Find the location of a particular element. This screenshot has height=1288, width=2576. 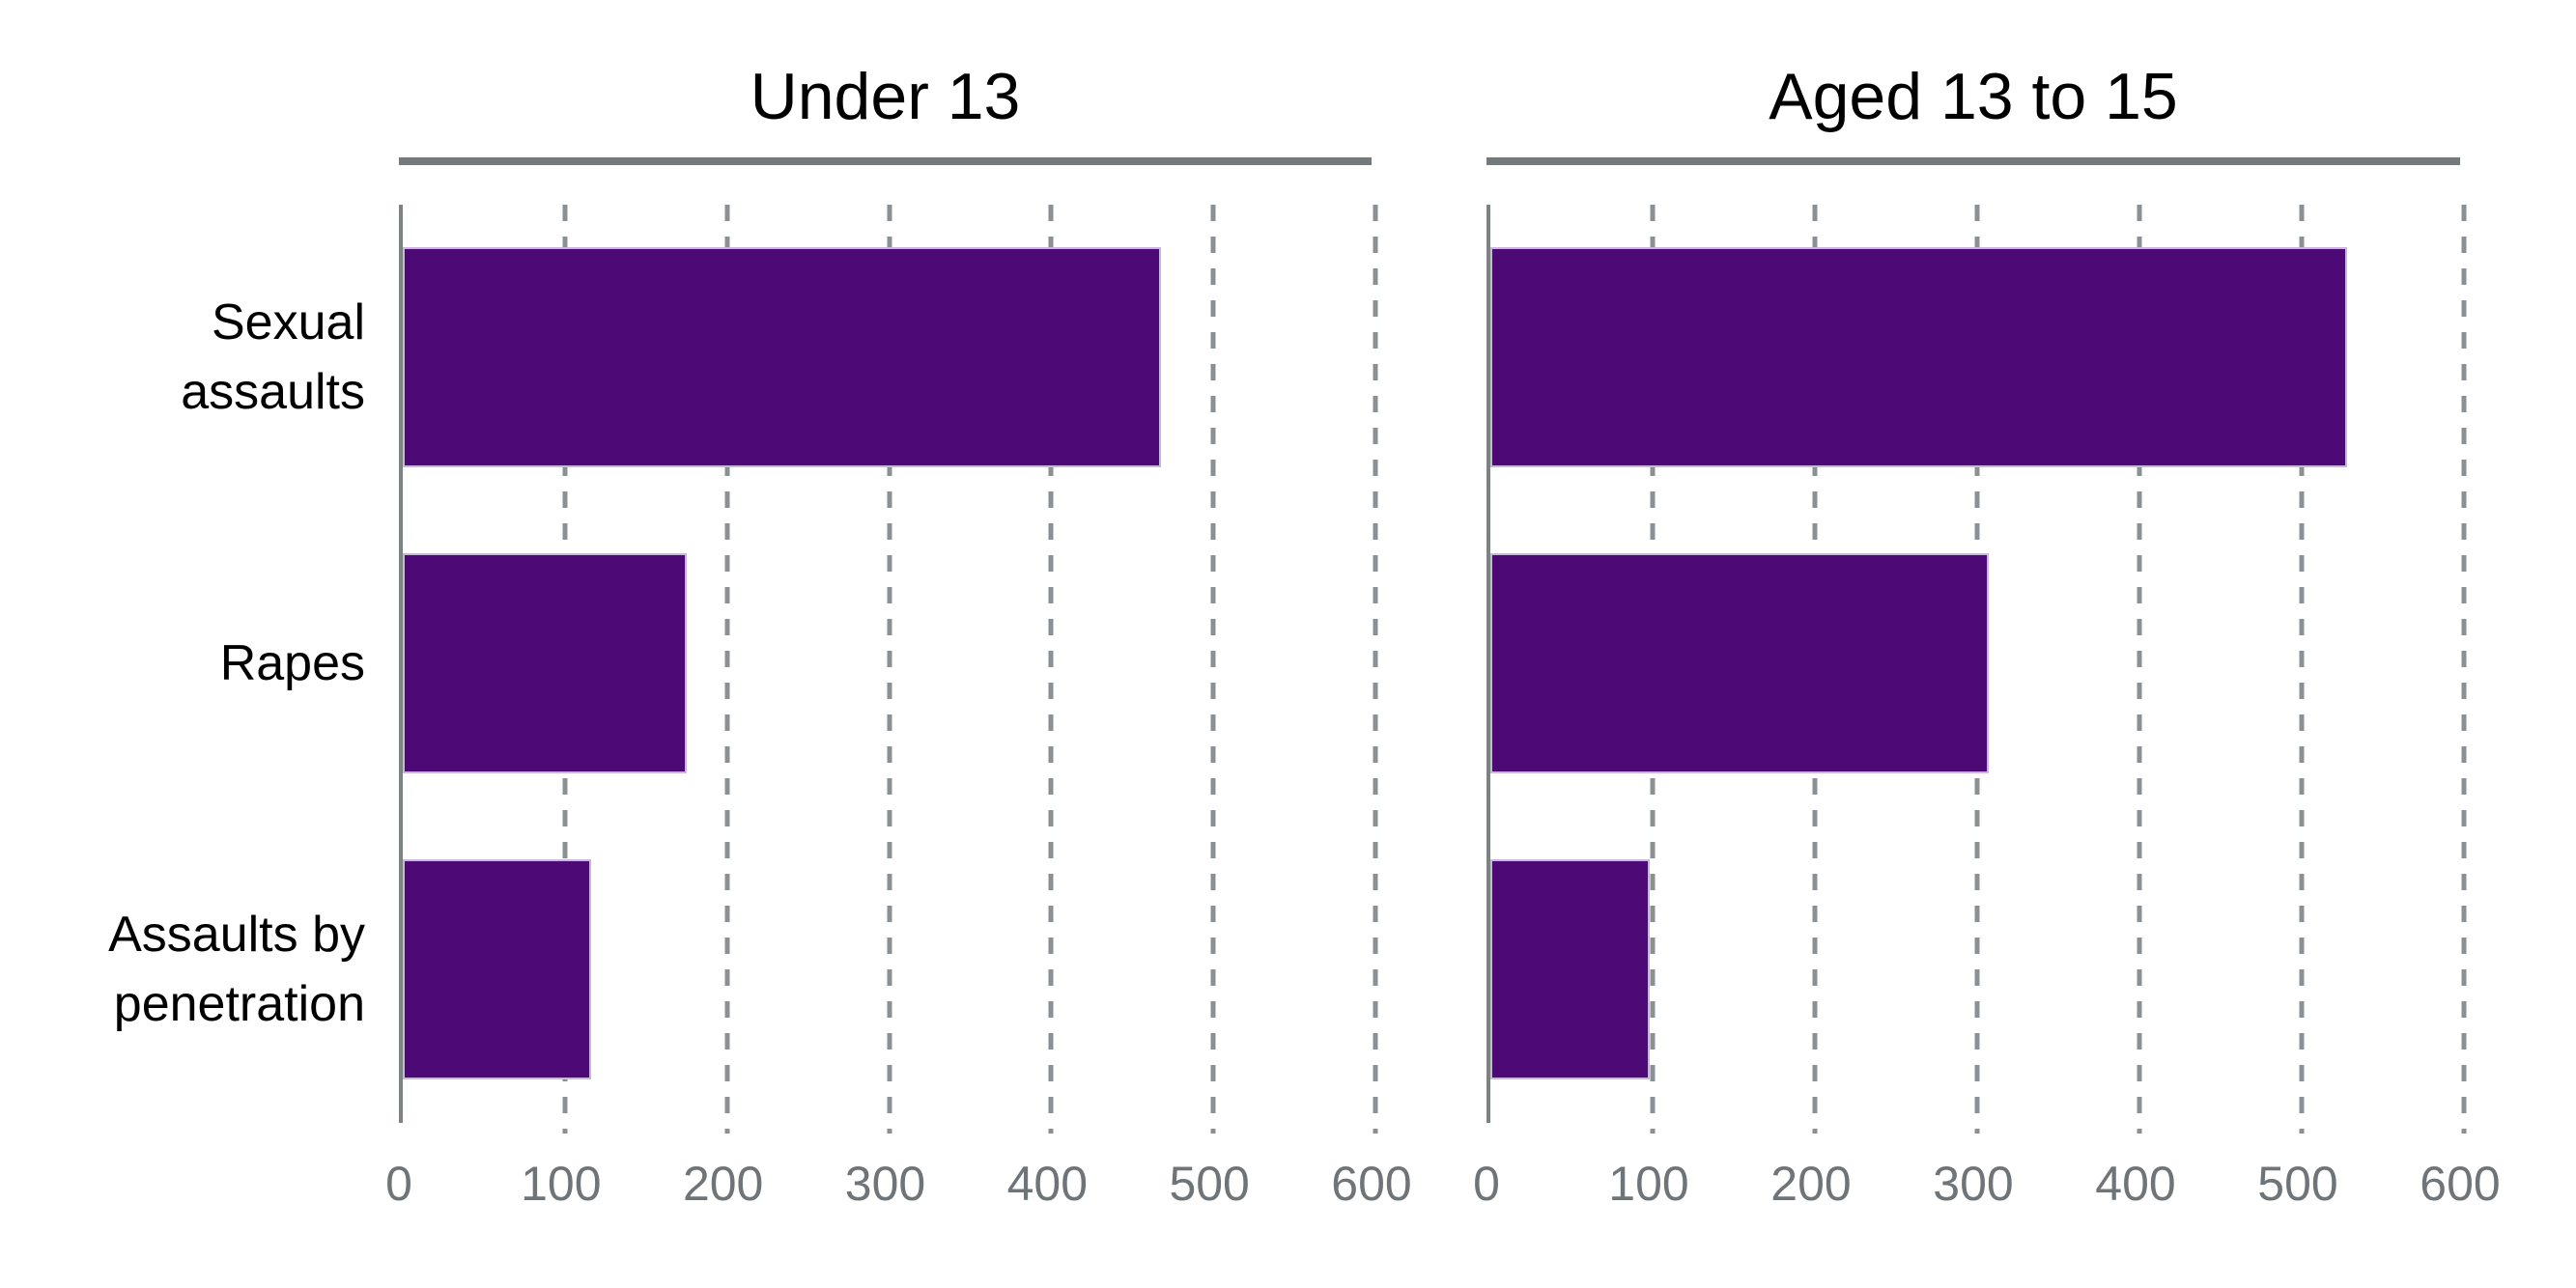

panel-title: Aged 13 to 15 is located at coordinates (1973, 97).